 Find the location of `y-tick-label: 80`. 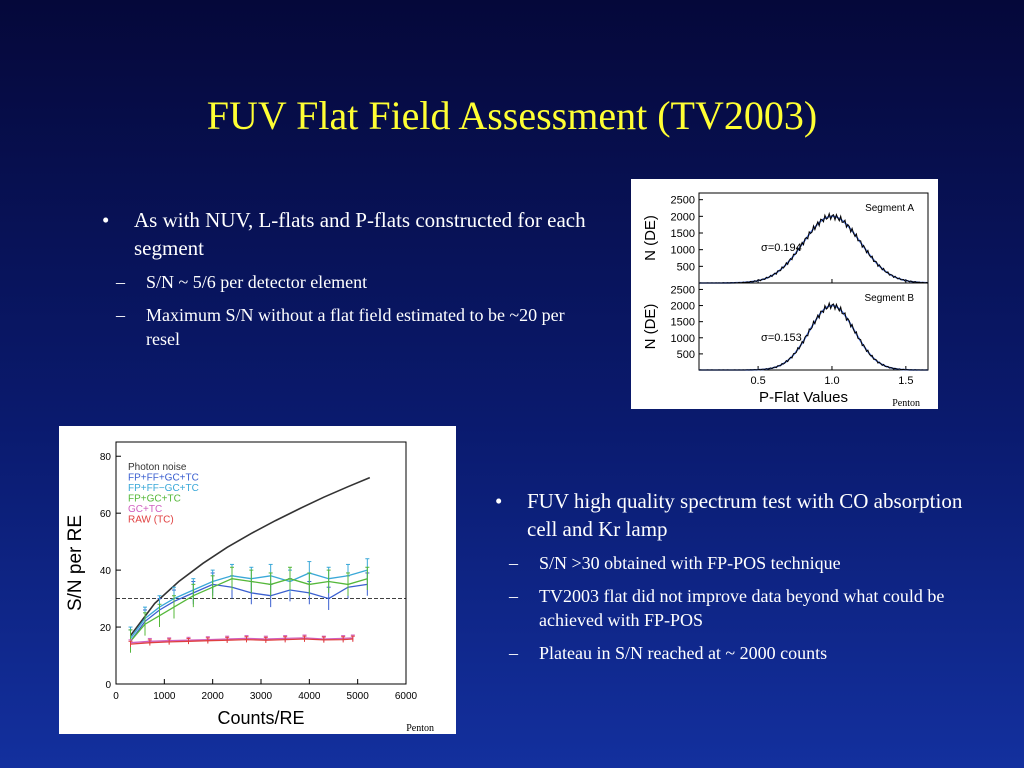

y-tick-label: 80 is located at coordinates (106, 457).